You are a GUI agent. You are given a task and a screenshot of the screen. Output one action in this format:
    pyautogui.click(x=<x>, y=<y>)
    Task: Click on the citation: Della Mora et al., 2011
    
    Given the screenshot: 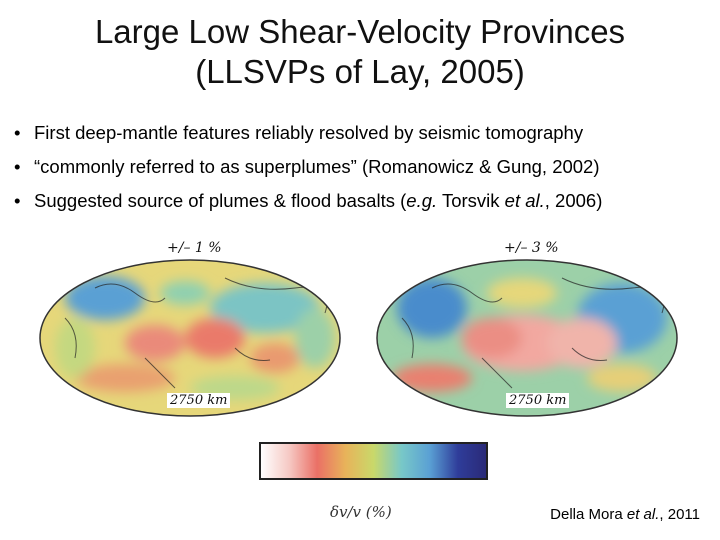 What is the action you would take?
    pyautogui.click(x=625, y=514)
    